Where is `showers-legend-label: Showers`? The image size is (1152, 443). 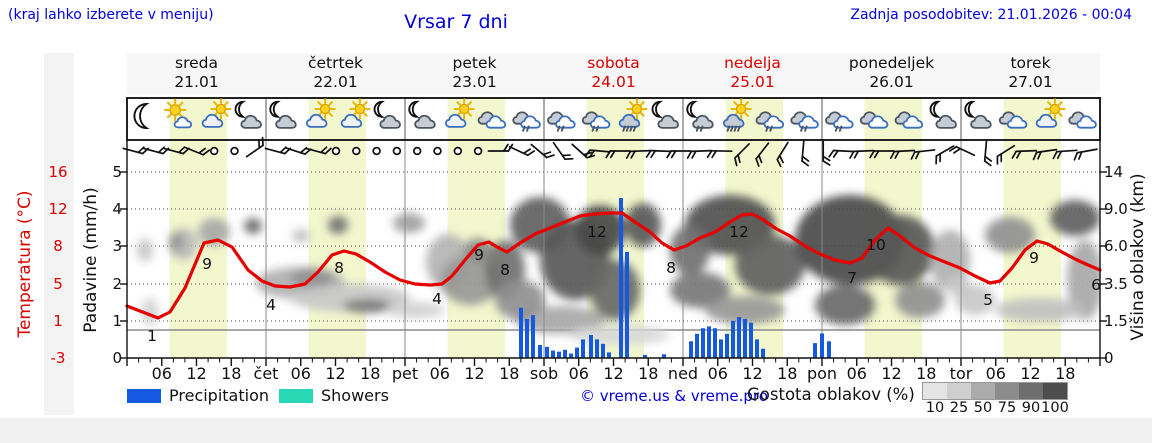
showers-legend-label: Showers is located at coordinates (355, 395).